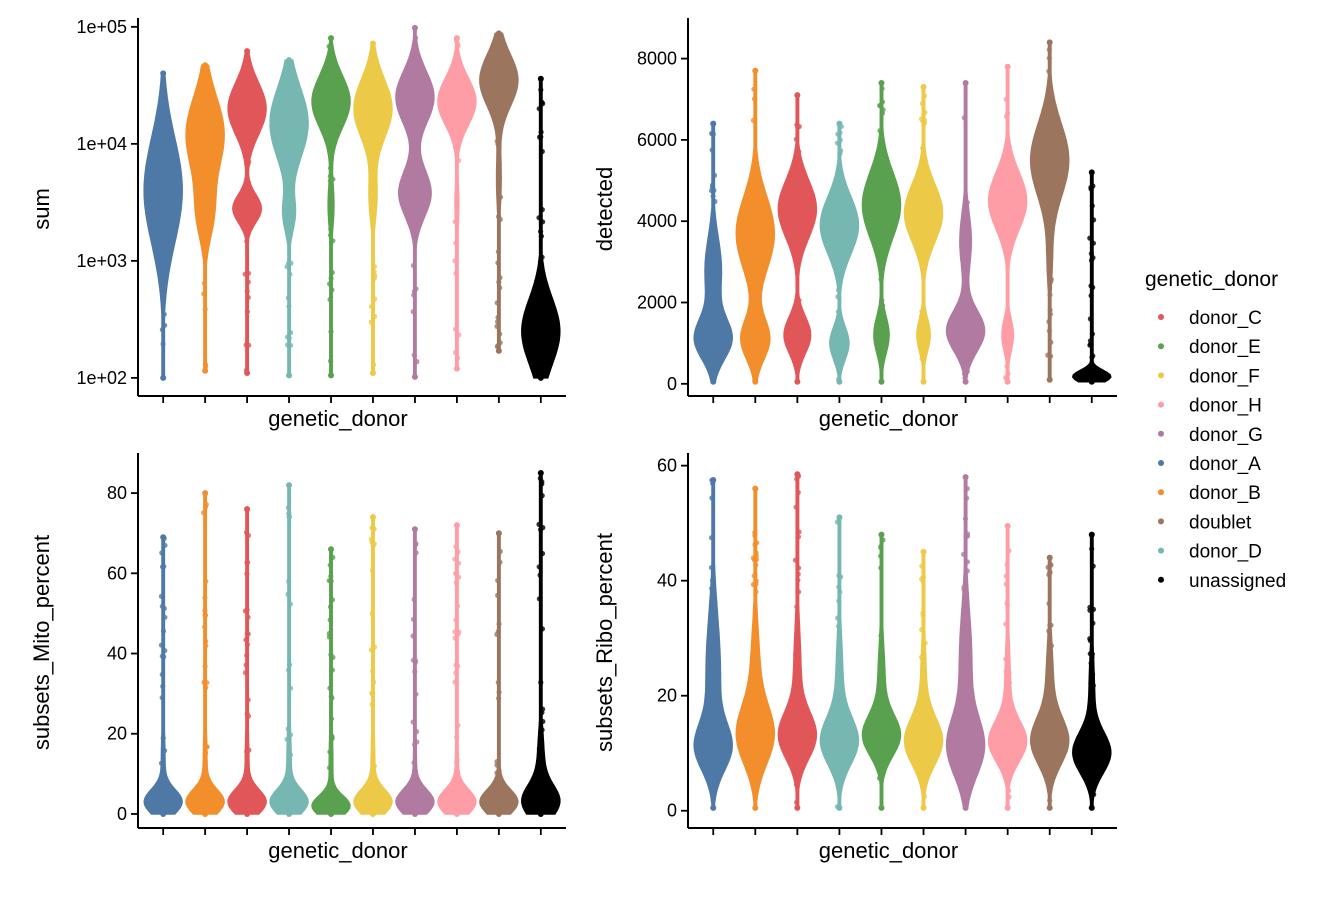 The height and width of the screenshot is (900, 1344). What do you see at coordinates (755, 226) in the screenshot?
I see `violin-donor_B` at bounding box center [755, 226].